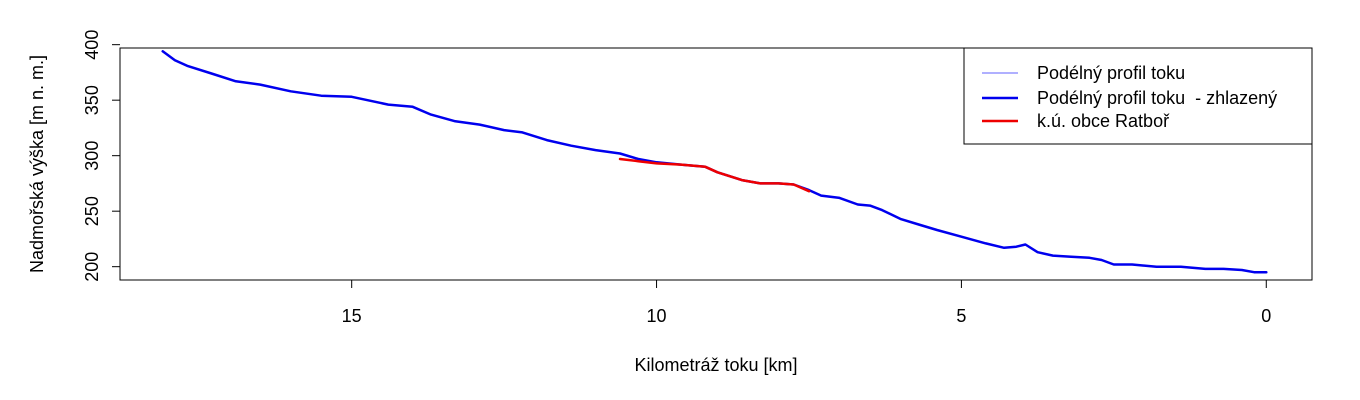 The image size is (1360, 400). I want to click on legend-label-ratbor: k.ú. obce Ratboř, so click(1103, 121).